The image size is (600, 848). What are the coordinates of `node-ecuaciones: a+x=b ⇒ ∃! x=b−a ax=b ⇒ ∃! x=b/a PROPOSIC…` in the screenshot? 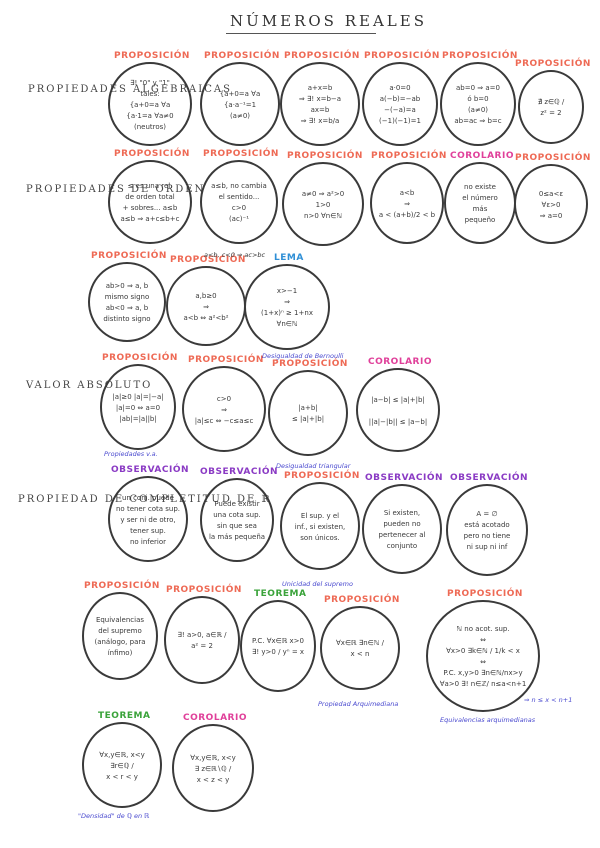 It's located at (320, 98).